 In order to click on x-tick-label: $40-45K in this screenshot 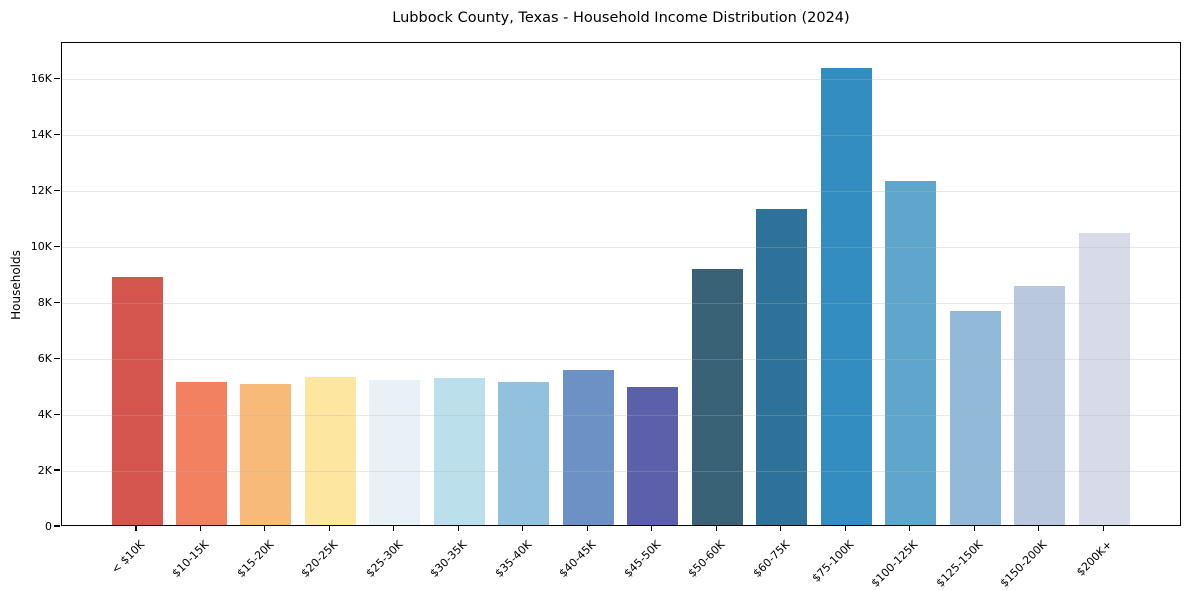, I will do `click(577, 559)`.